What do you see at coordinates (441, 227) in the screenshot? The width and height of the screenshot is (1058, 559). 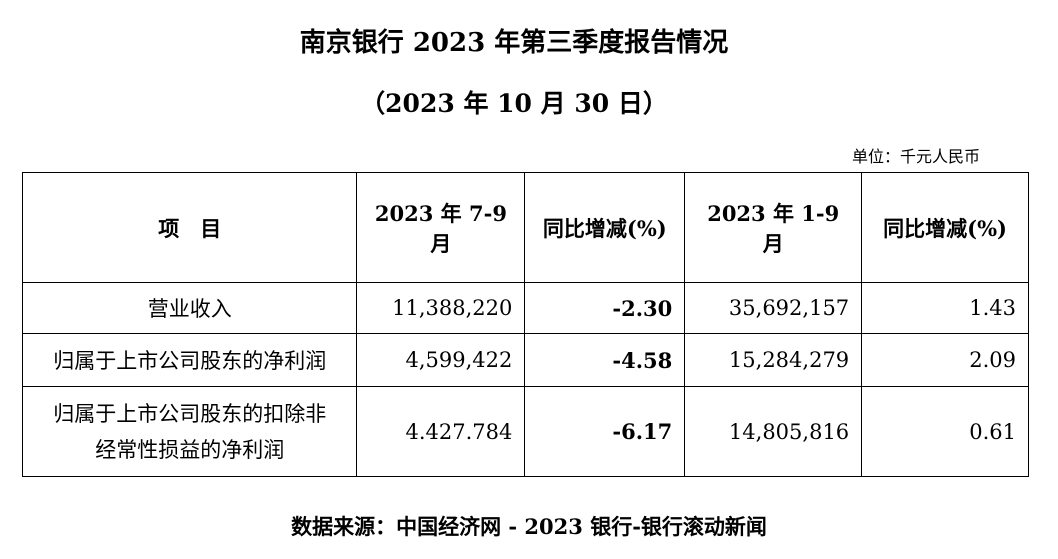 I see `column-header: 2023 年 7-9 月` at bounding box center [441, 227].